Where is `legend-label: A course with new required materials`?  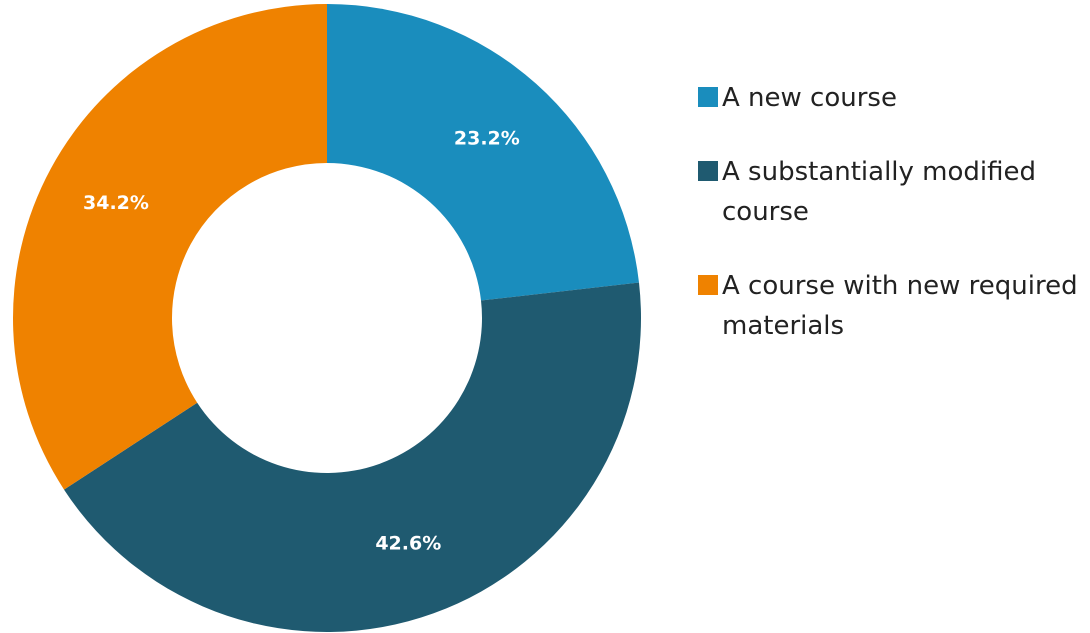
legend-label: A course with new required materials is located at coordinates (900, 306).